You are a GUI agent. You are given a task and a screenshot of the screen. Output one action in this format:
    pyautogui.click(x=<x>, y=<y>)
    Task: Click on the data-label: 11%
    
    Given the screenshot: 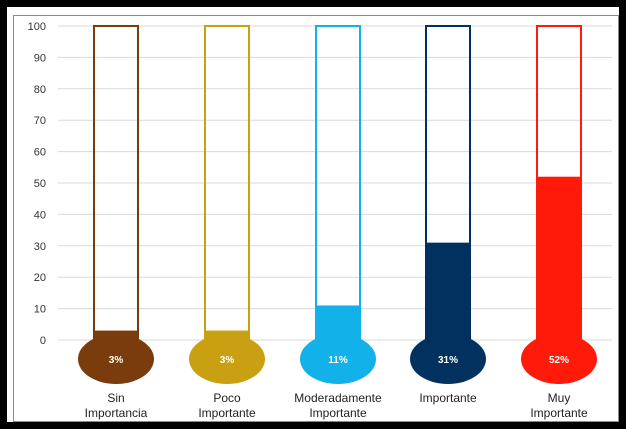 What is the action you would take?
    pyautogui.click(x=338, y=360)
    